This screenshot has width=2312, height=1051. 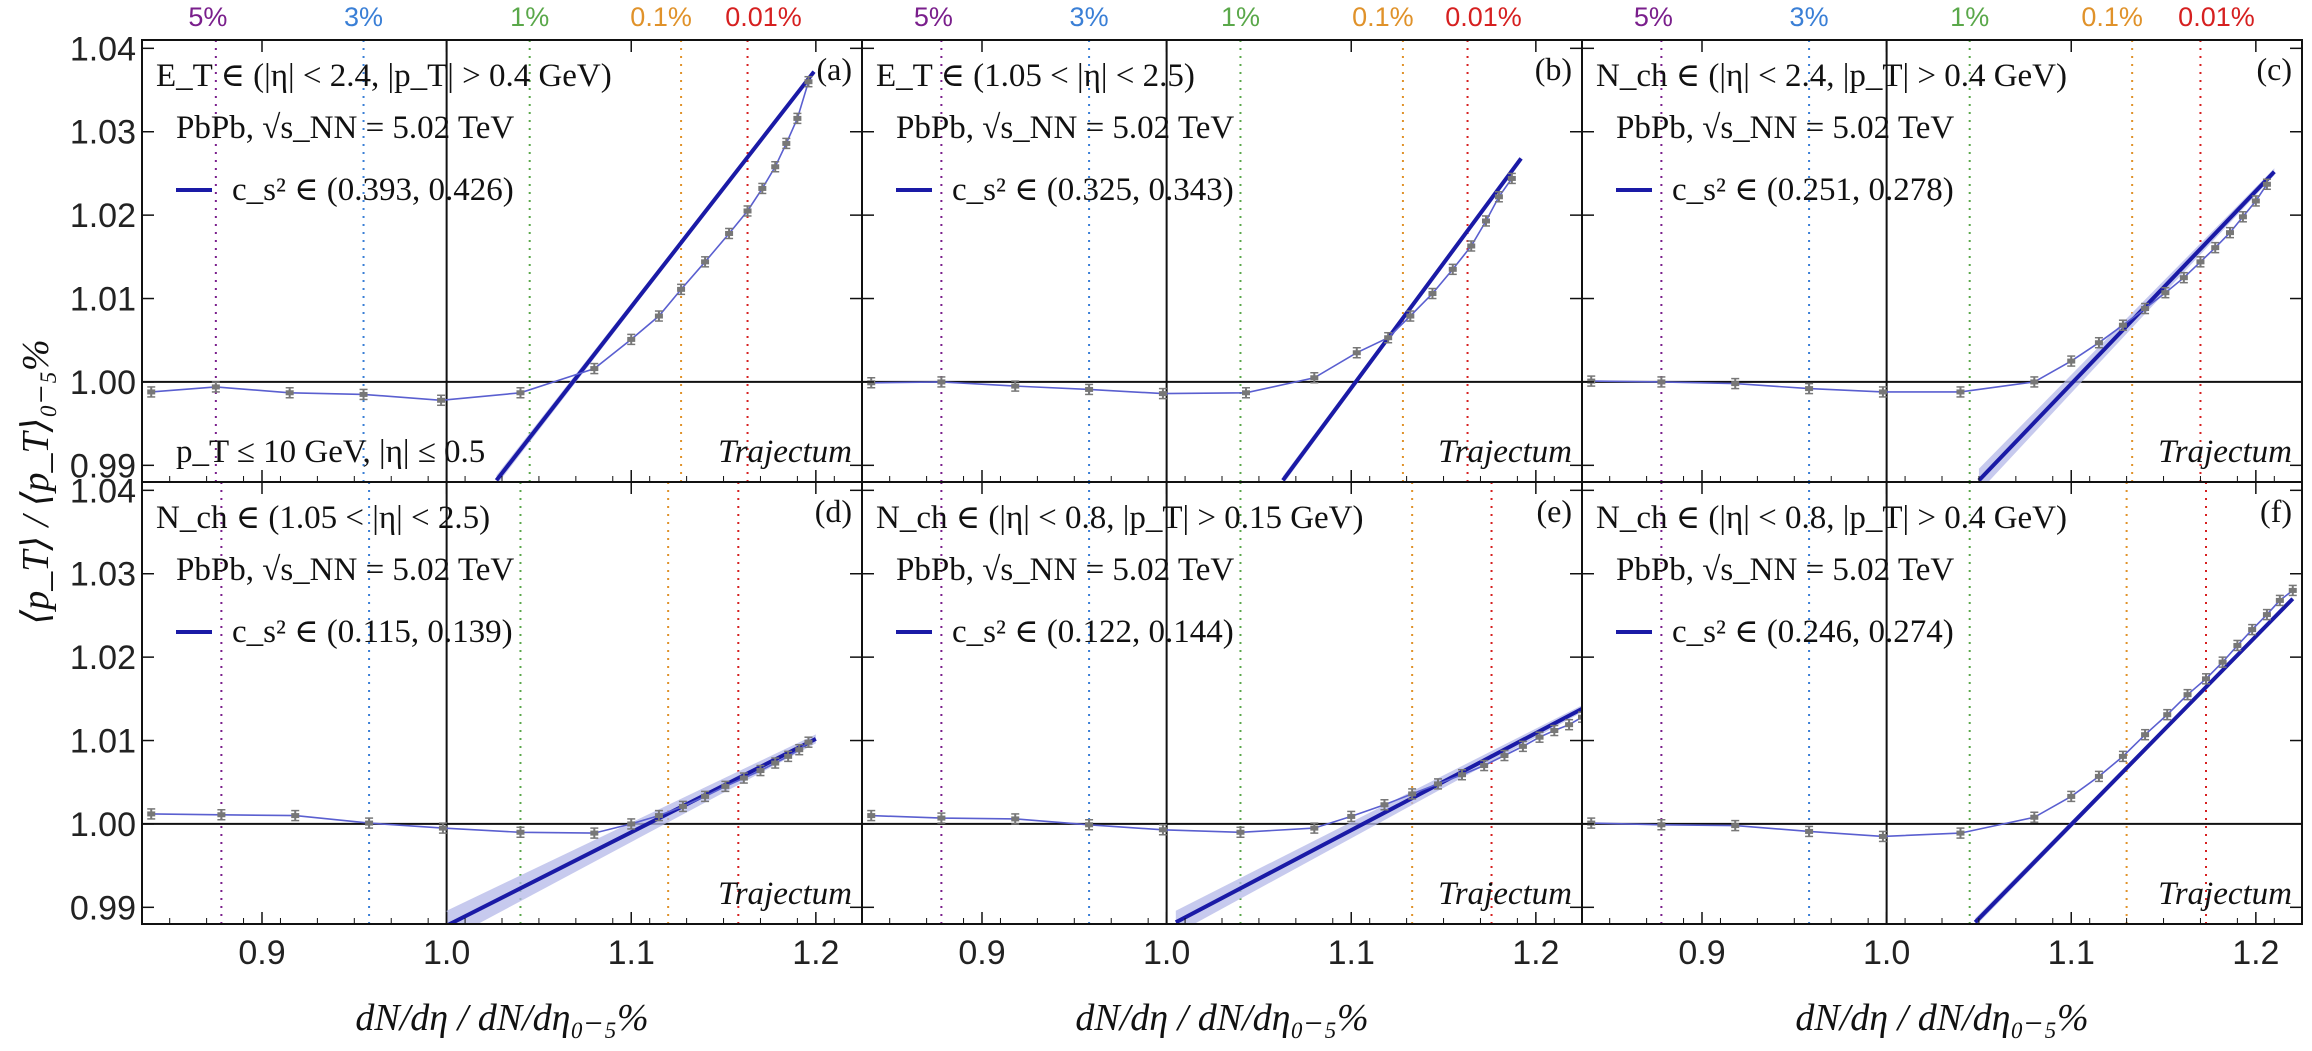 What do you see at coordinates (345, 128) in the screenshot?
I see `panel-1-system: PbPb, √s_NN = 5.02 TeV` at bounding box center [345, 128].